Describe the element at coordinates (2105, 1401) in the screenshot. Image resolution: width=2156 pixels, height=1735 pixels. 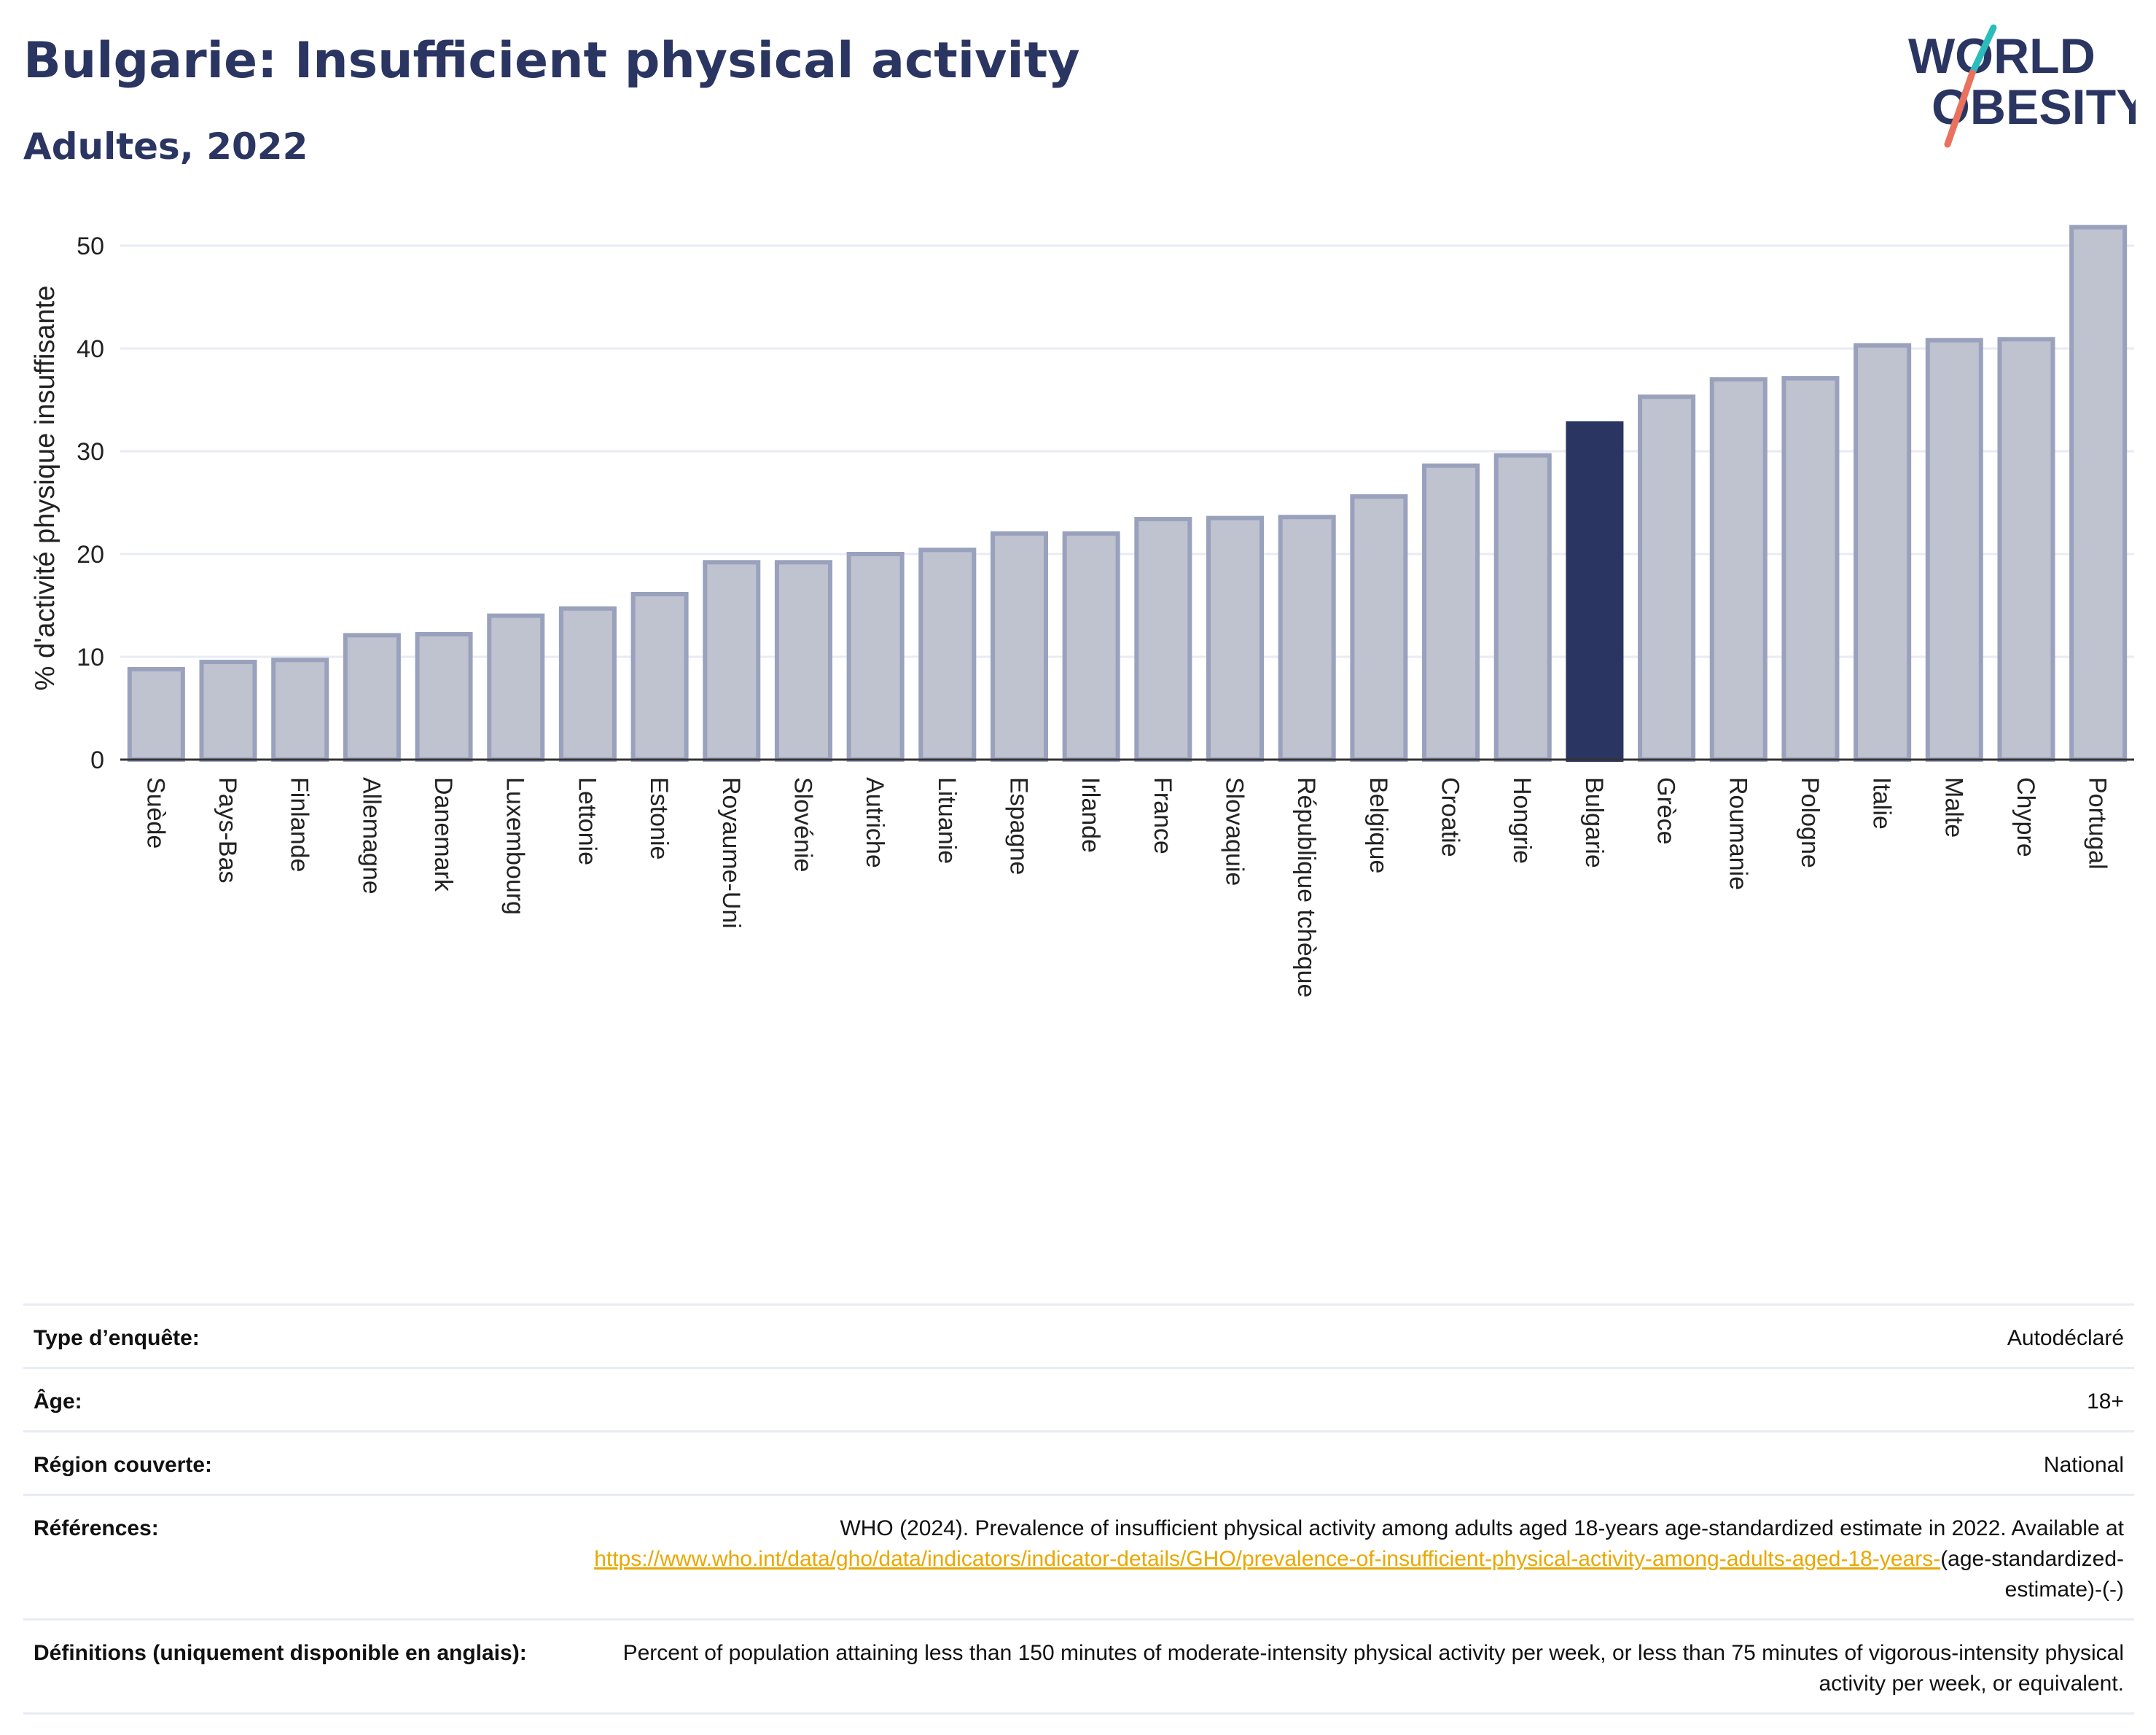
I see `info-value: 18+` at that location.